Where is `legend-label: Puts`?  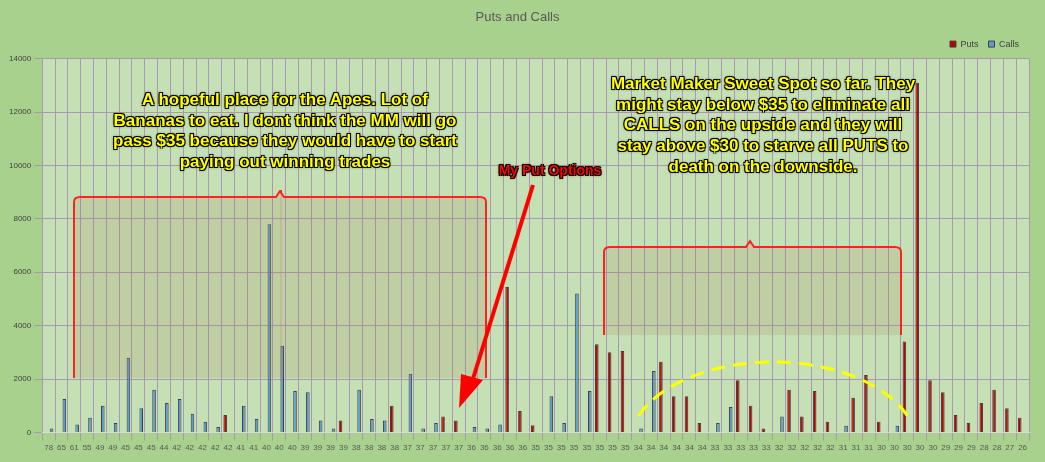
legend-label: Puts is located at coordinates (969, 43).